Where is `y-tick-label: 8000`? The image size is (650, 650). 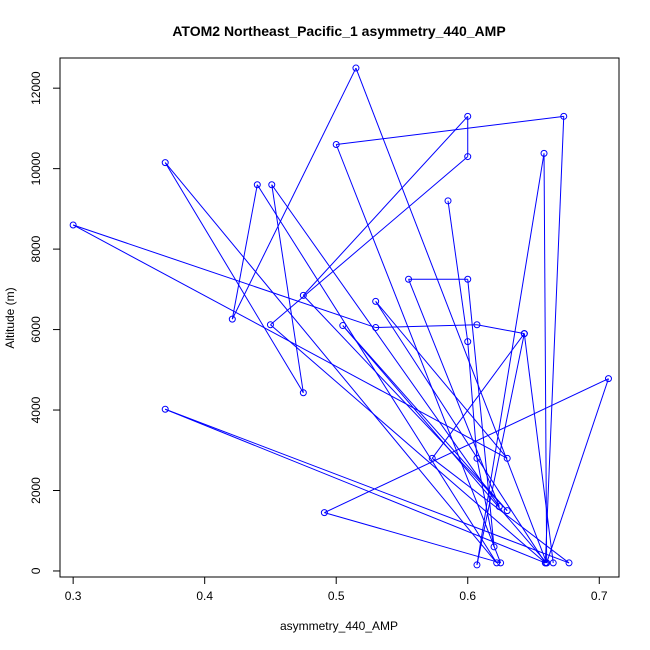
y-tick-label: 8000 is located at coordinates (36, 248).